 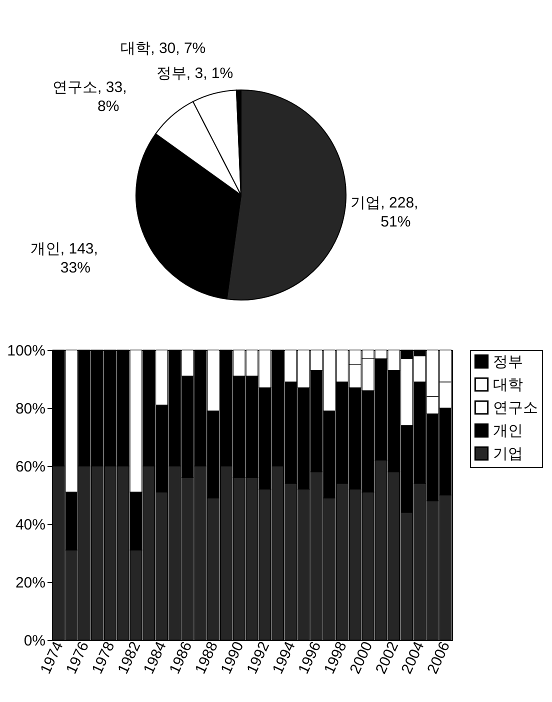 What do you see at coordinates (30, 583) in the screenshot?
I see `y-tick-label: 20%` at bounding box center [30, 583].